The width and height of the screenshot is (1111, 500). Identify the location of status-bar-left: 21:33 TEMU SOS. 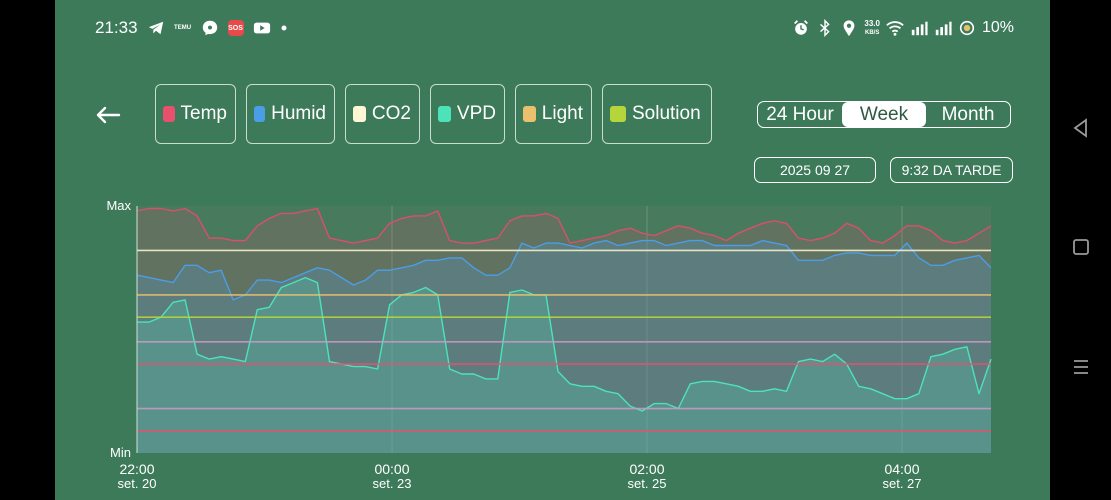
(191, 28).